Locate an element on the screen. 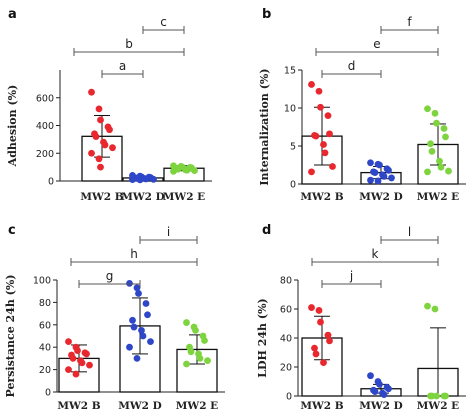  panel-d-bracket-label-l: l is located at coordinates (409, 232).